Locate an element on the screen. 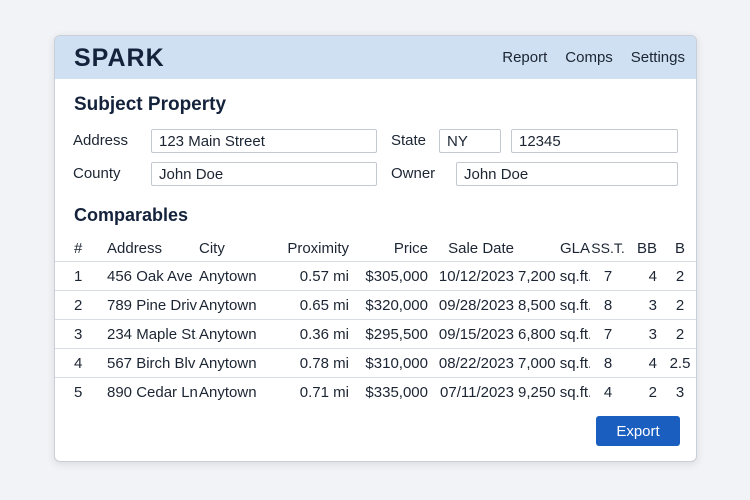 The width and height of the screenshot is (750, 500). row-baths: 2.5 is located at coordinates (680, 363).